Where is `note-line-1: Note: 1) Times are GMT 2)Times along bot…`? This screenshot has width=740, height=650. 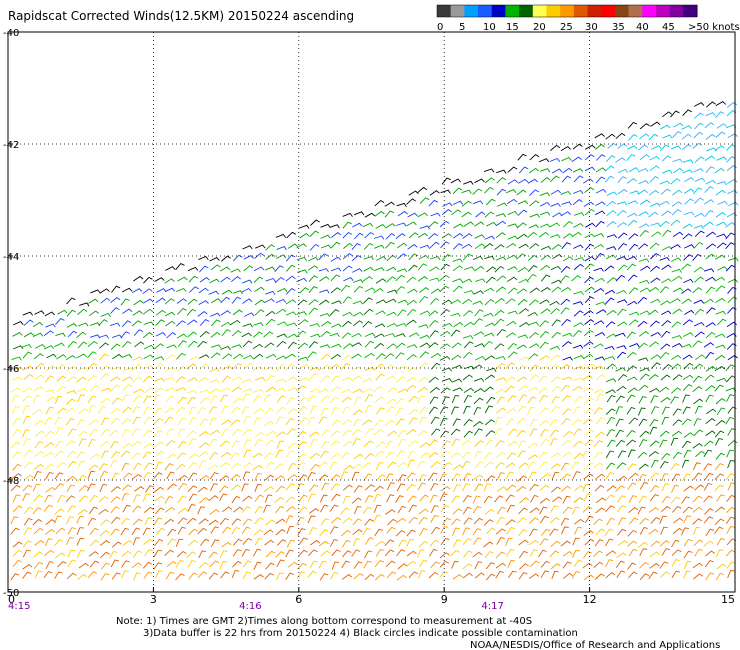 note-line-1: Note: 1) Times are GMT 2)Times along bot… is located at coordinates (324, 621).